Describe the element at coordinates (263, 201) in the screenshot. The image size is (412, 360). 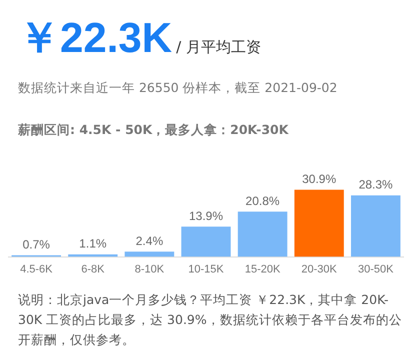
I see `data-label: 20.8%` at that location.